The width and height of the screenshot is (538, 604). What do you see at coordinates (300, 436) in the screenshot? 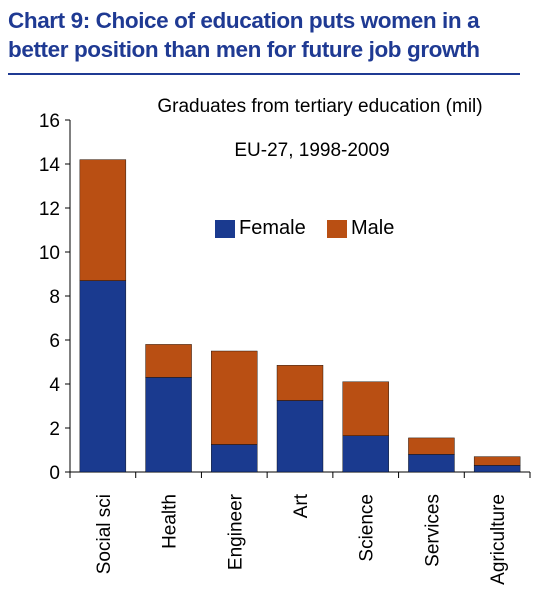
I see `bar-female-art` at bounding box center [300, 436].